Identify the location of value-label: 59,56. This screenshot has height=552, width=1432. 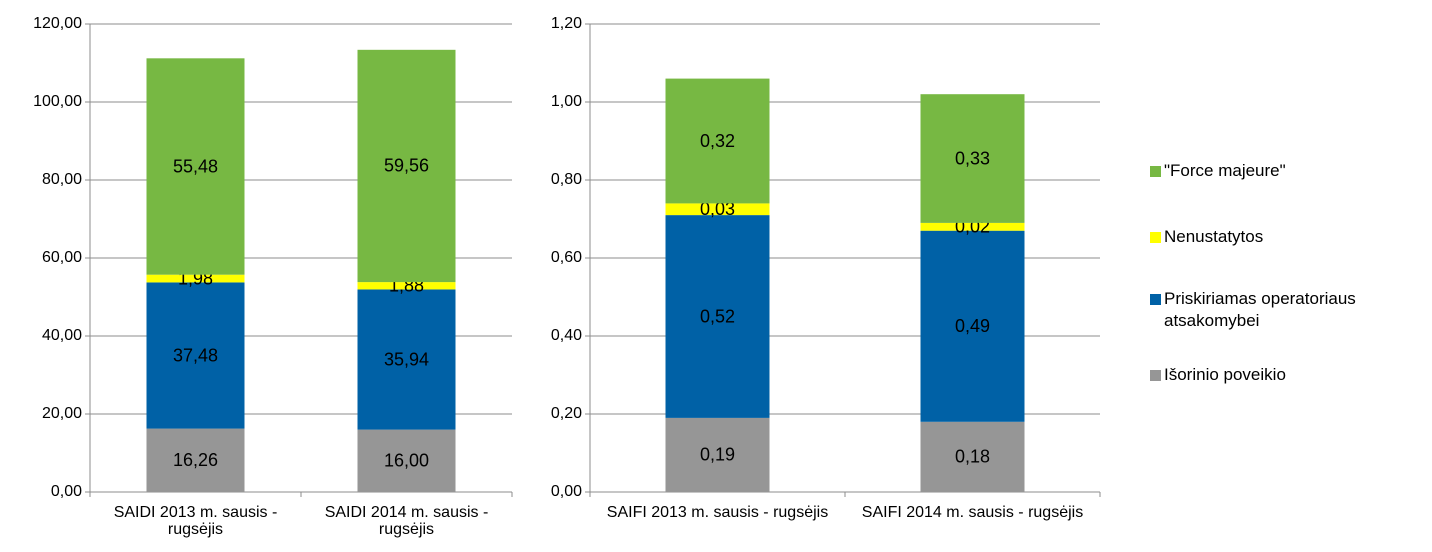
(406, 166).